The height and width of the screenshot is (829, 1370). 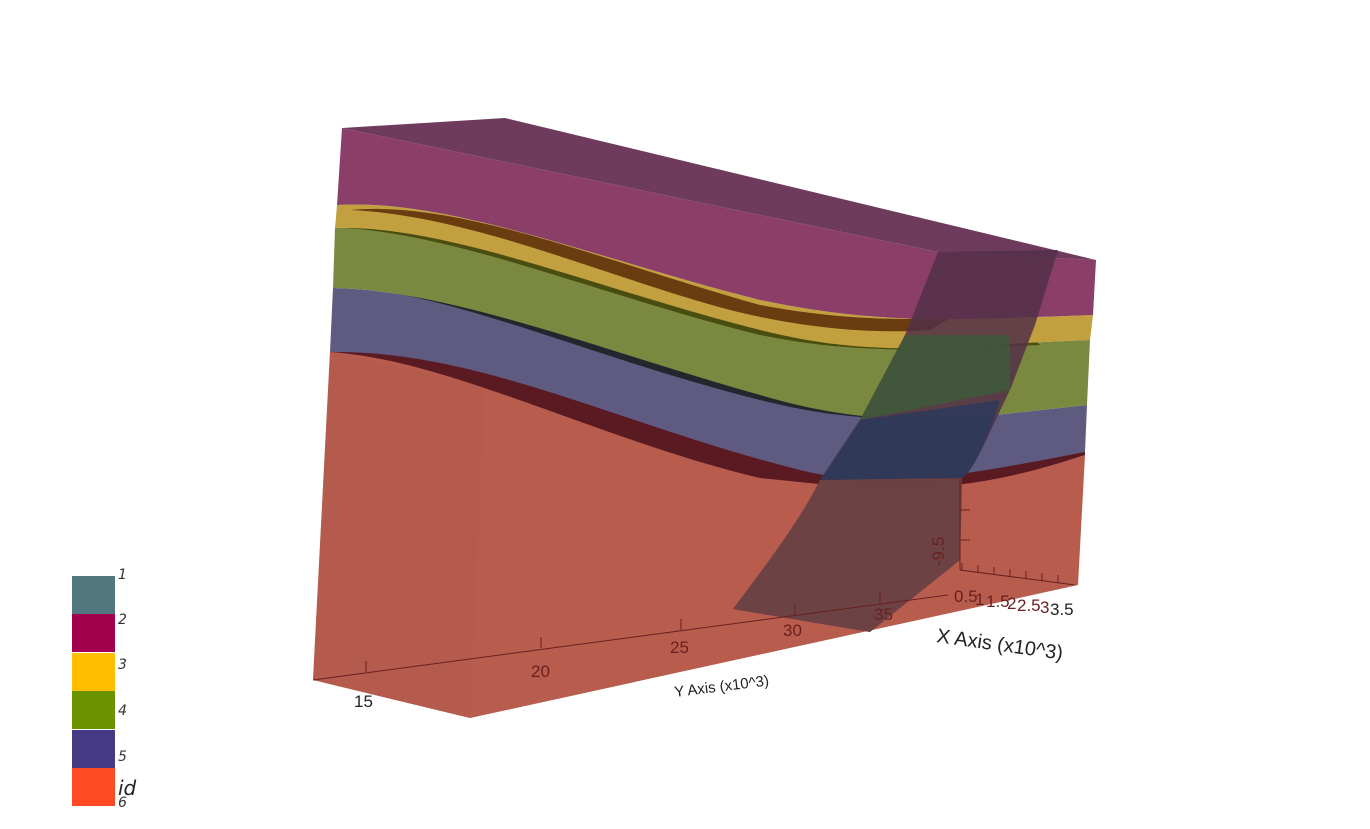 I want to click on legend-title: id, so click(x=127, y=788).